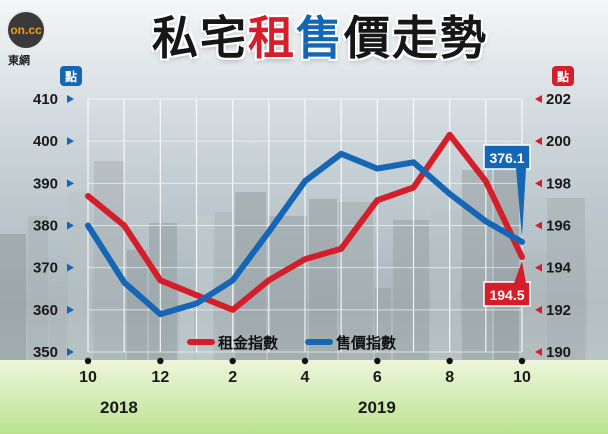 Image resolution: width=608 pixels, height=434 pixels. Describe the element at coordinates (377, 407) in the screenshot. I see `year-label-2019: 2019` at that location.